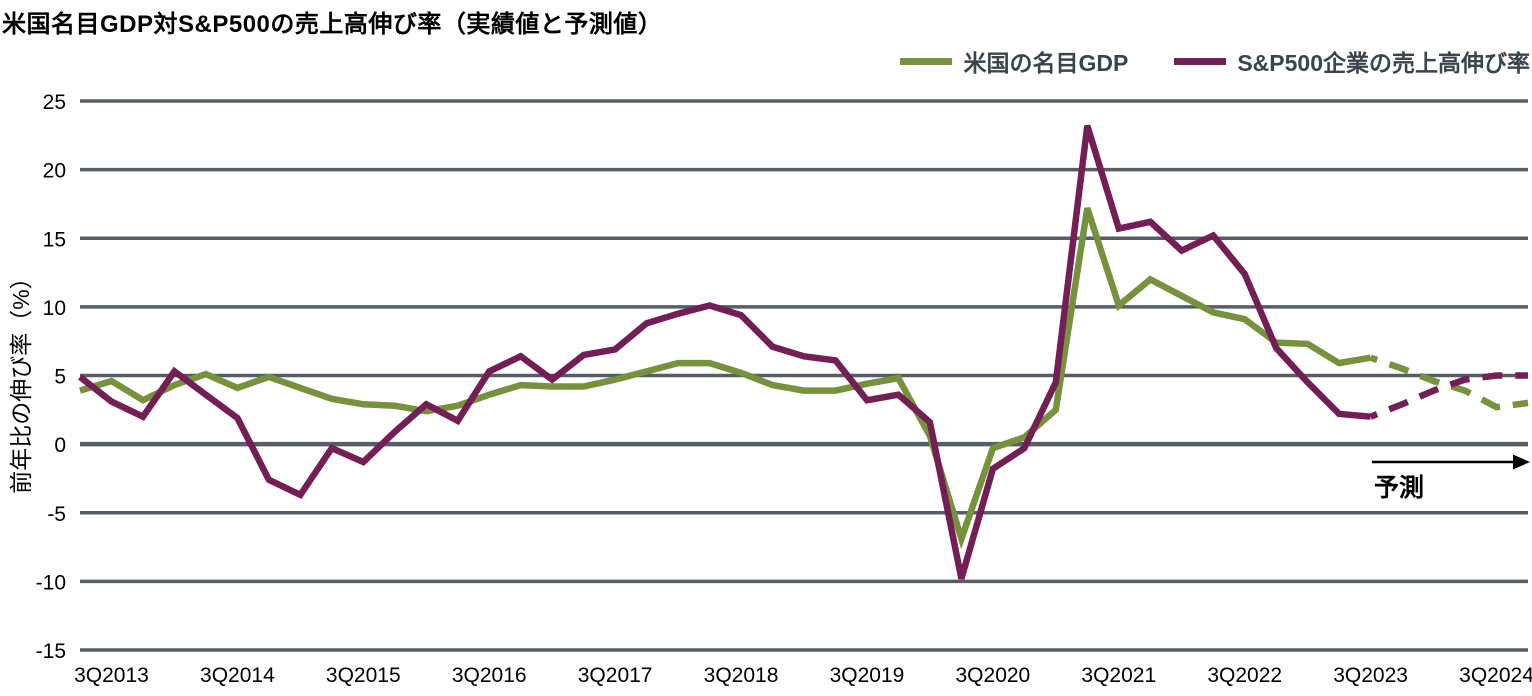 The height and width of the screenshot is (696, 1532). What do you see at coordinates (21, 380) in the screenshot?
I see `y-axis-title: 前年比の伸び率（%）` at bounding box center [21, 380].